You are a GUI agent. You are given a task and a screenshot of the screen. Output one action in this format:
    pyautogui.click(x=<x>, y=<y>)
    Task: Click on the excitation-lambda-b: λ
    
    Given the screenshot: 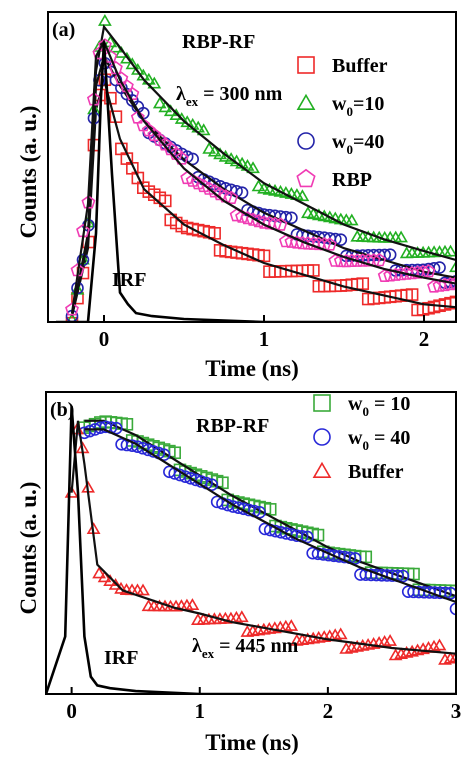 What is the action you would take?
    pyautogui.click(x=197, y=646)
    